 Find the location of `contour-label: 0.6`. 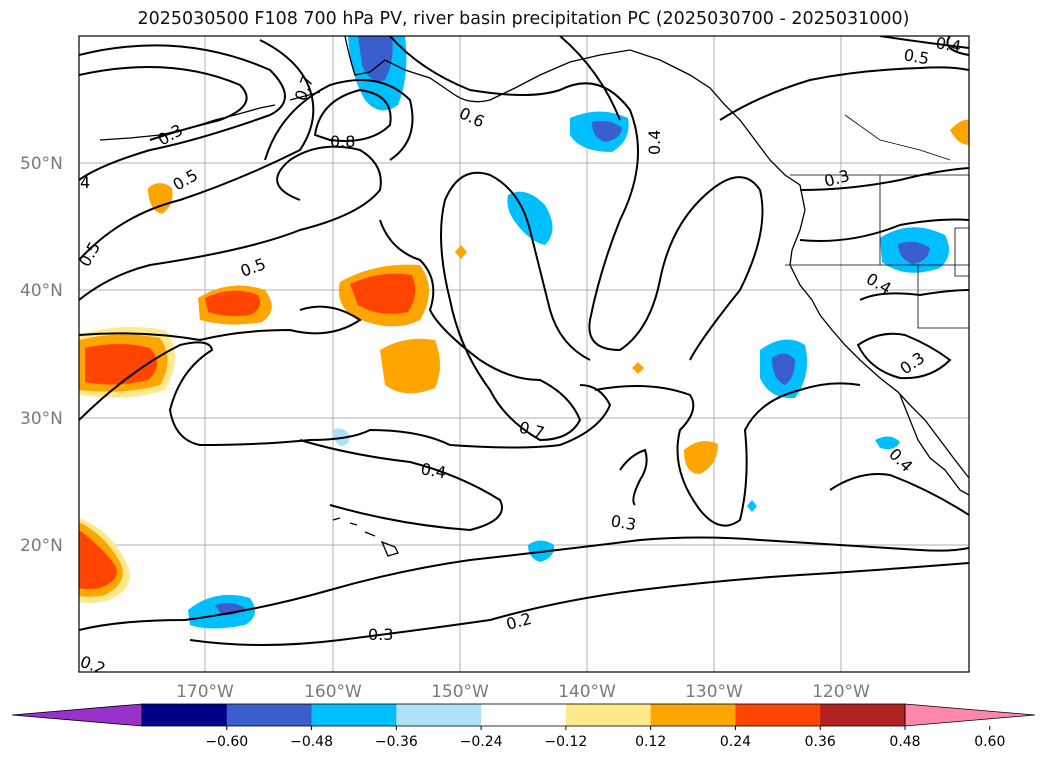

contour-label: 0.6 is located at coordinates (602, 24).